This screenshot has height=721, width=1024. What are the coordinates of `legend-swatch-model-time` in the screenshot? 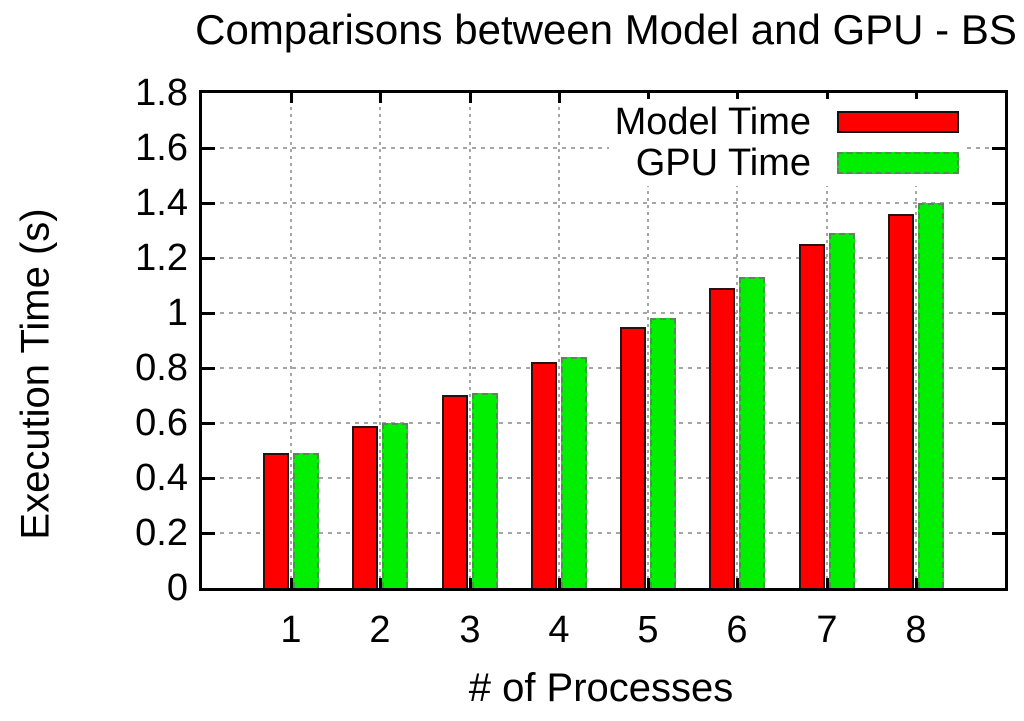 It's located at (898, 122).